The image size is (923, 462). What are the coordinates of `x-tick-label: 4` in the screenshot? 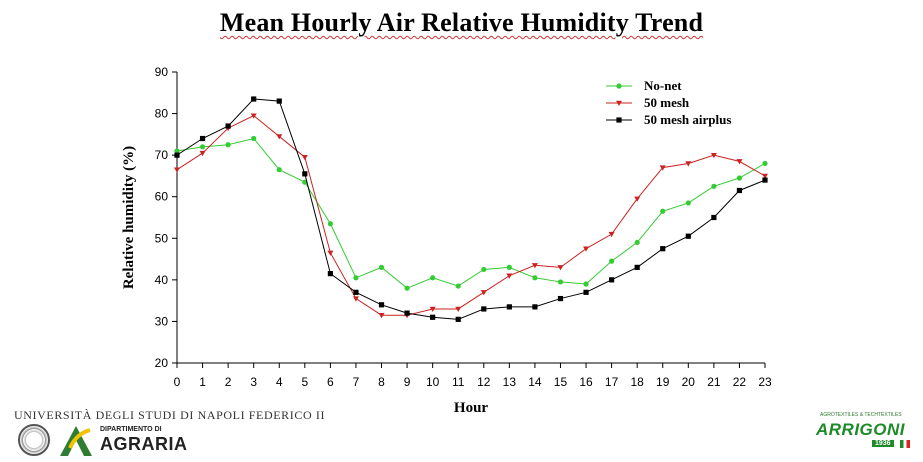 It's located at (279, 382).